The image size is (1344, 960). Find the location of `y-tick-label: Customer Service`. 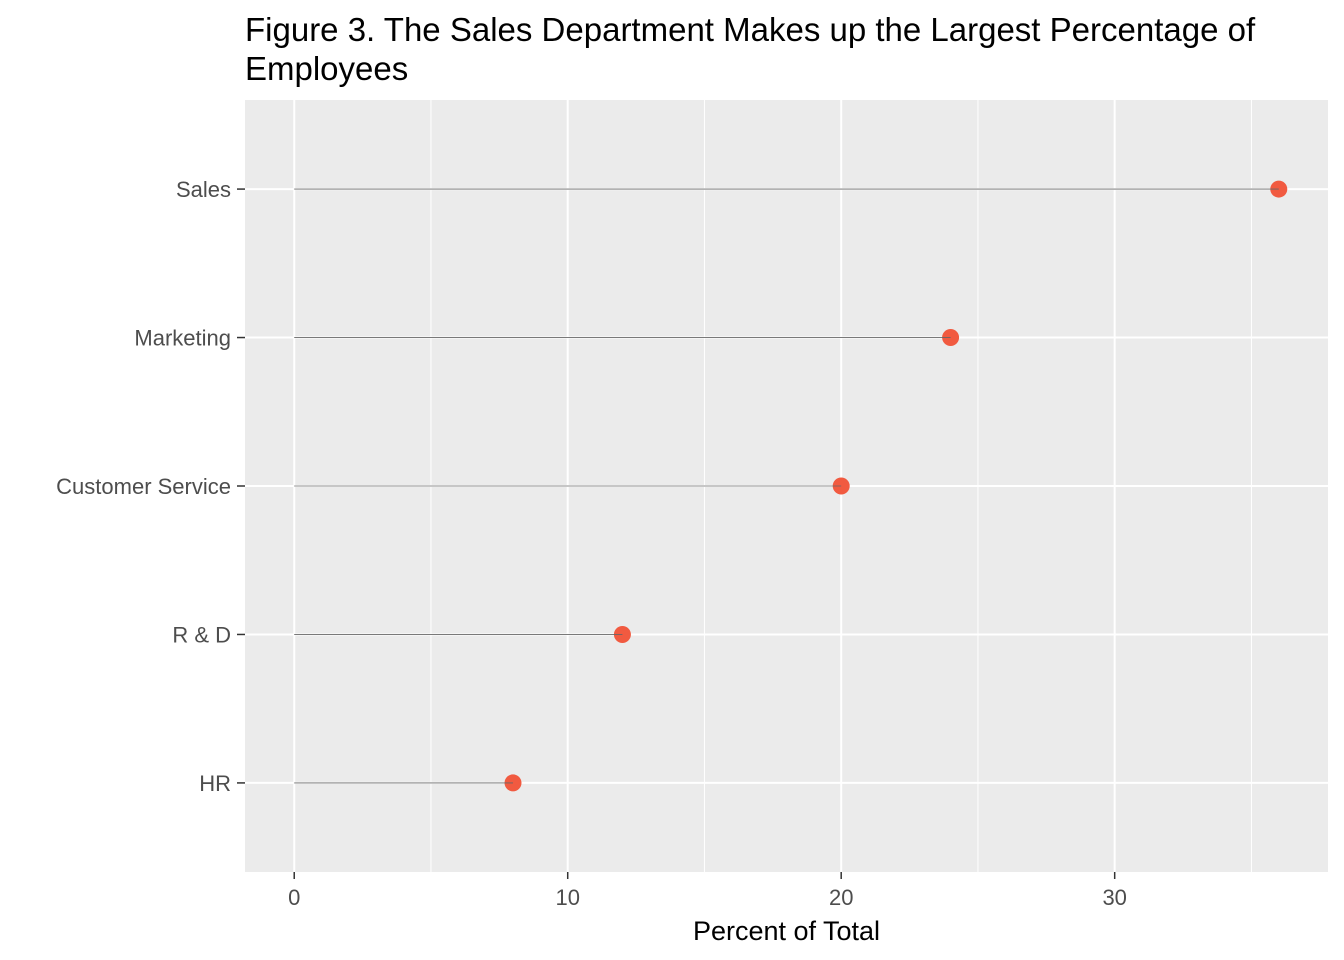

y-tick-label: Customer Service is located at coordinates (143, 486).